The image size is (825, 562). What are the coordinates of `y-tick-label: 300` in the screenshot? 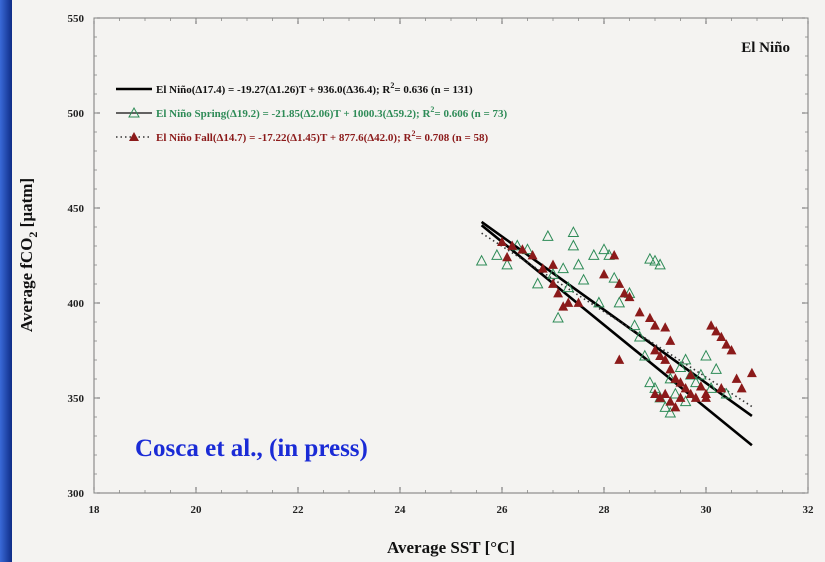 It's located at (76, 494).